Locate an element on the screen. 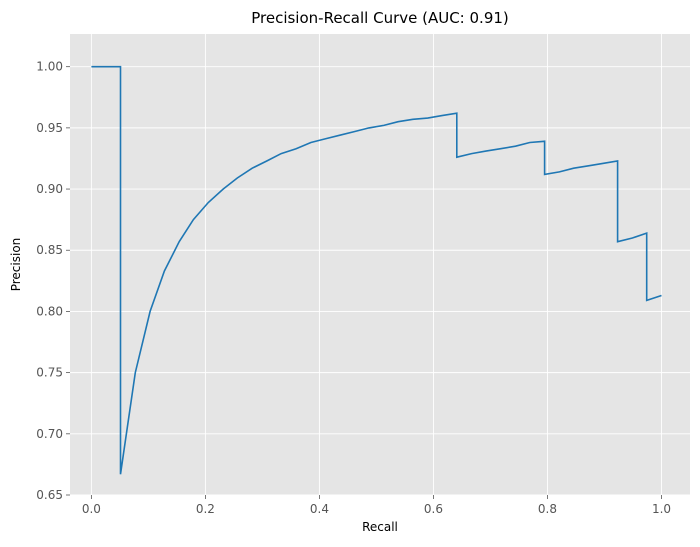 The image size is (700, 547). y-tick-label: 0.85 is located at coordinates (49, 250).